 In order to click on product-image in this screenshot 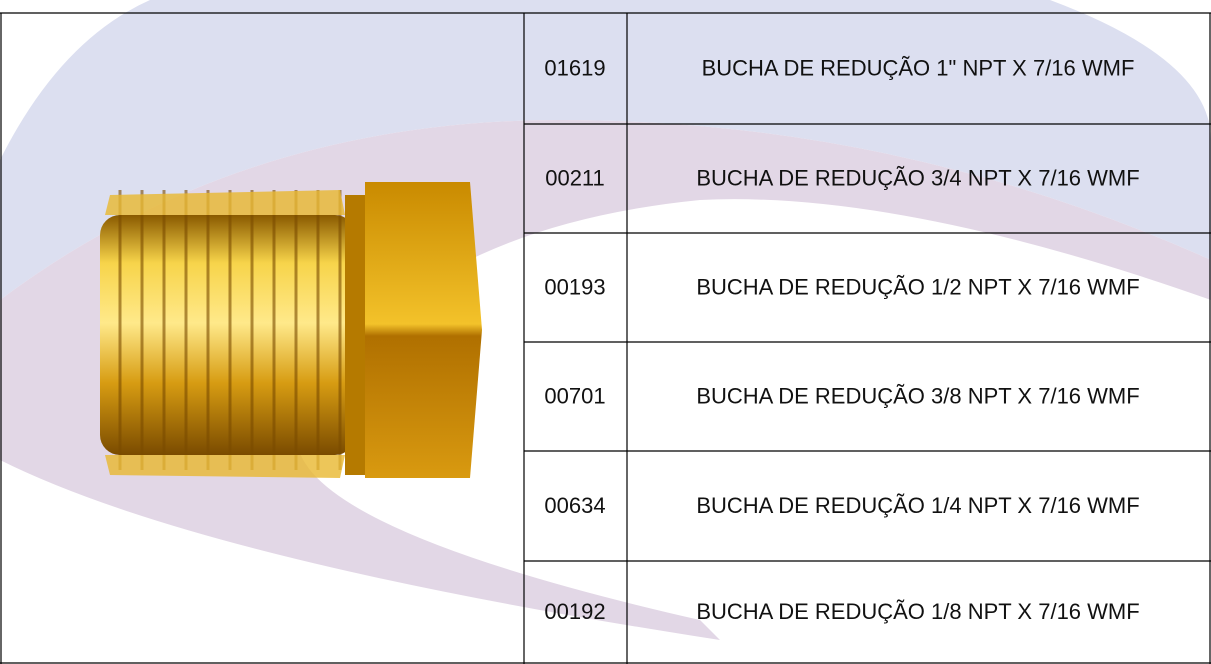, I will do `click(291, 330)`.